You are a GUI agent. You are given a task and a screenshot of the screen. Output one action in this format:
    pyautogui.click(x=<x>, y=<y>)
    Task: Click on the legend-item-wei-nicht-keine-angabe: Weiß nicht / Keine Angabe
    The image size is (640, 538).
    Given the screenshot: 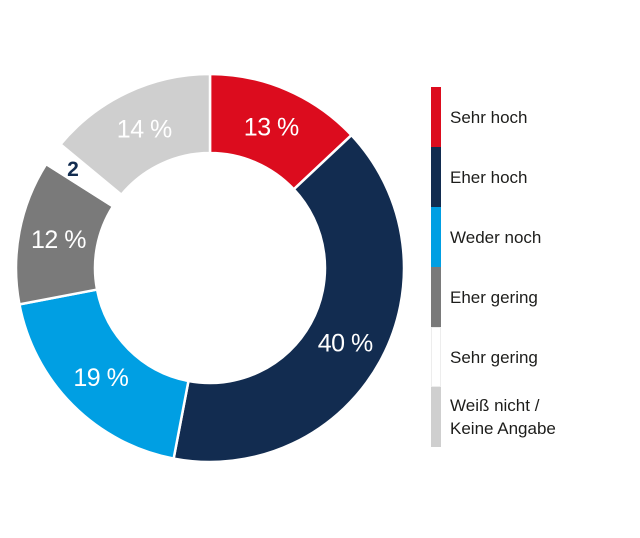 What is the action you would take?
    pyautogui.click(x=493, y=417)
    